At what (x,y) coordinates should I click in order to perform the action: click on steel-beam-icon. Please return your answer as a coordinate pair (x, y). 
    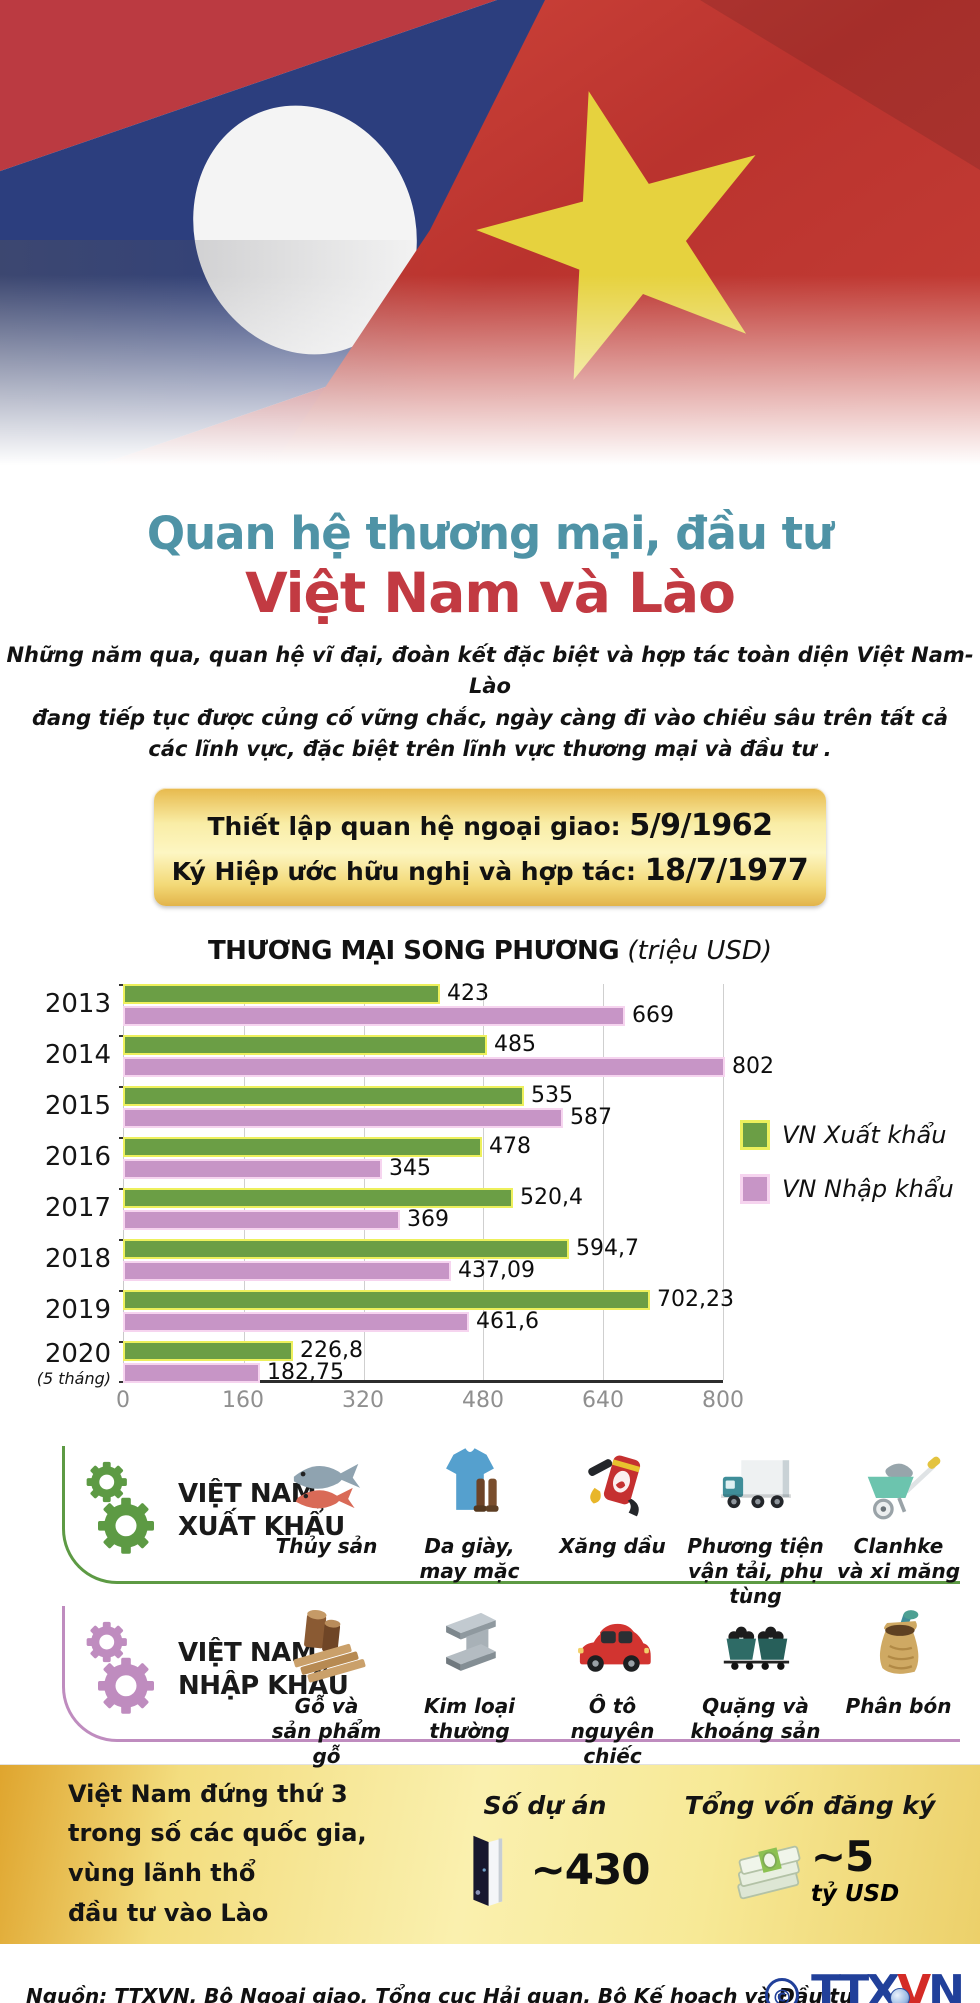
    Looking at the image, I should click on (470, 1646).